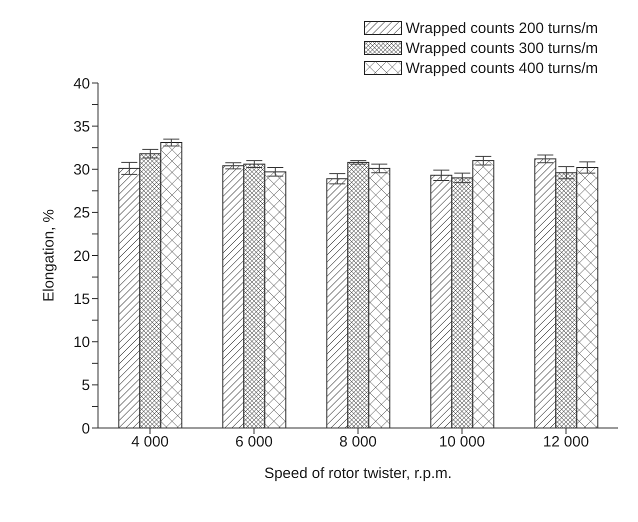  Describe the element at coordinates (358, 473) in the screenshot. I see `x-axis-title: Speed of rotor twister, r.p.m.` at that location.